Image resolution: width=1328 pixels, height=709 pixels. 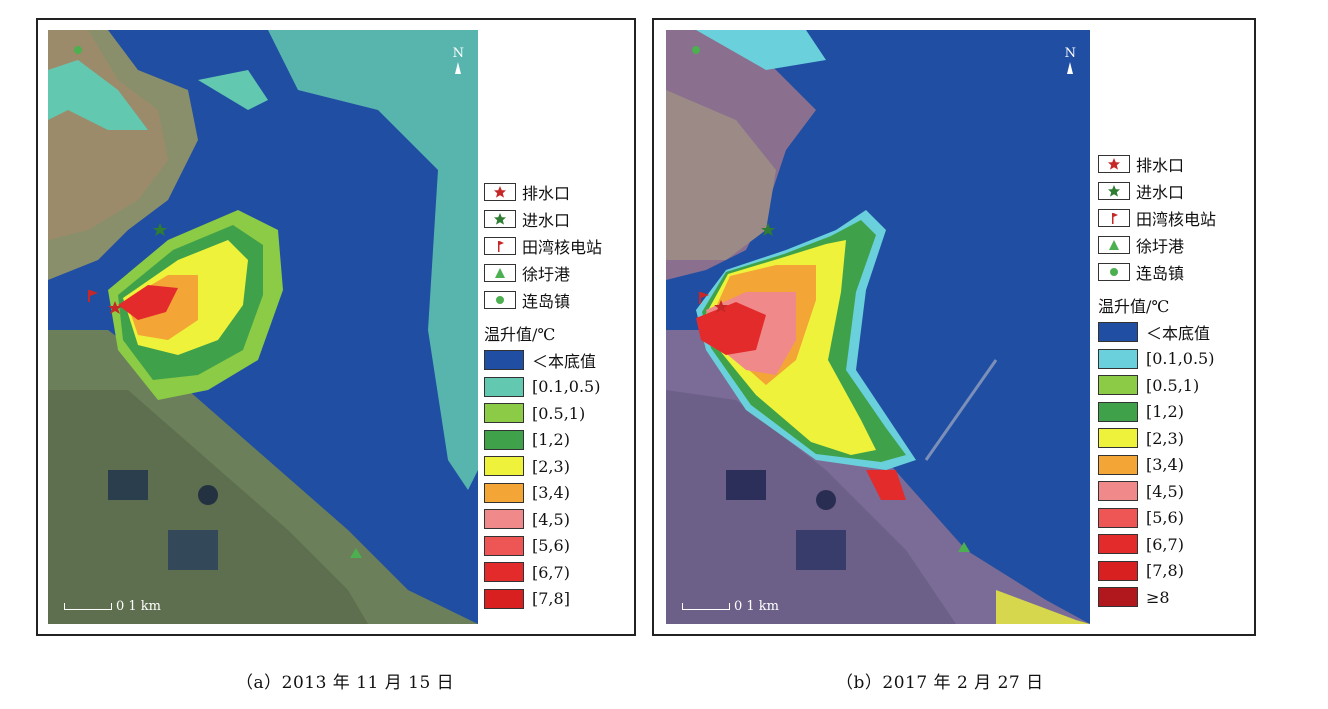 What do you see at coordinates (1165, 465) in the screenshot?
I see `legend-class-label: [3,4)` at bounding box center [1165, 465].